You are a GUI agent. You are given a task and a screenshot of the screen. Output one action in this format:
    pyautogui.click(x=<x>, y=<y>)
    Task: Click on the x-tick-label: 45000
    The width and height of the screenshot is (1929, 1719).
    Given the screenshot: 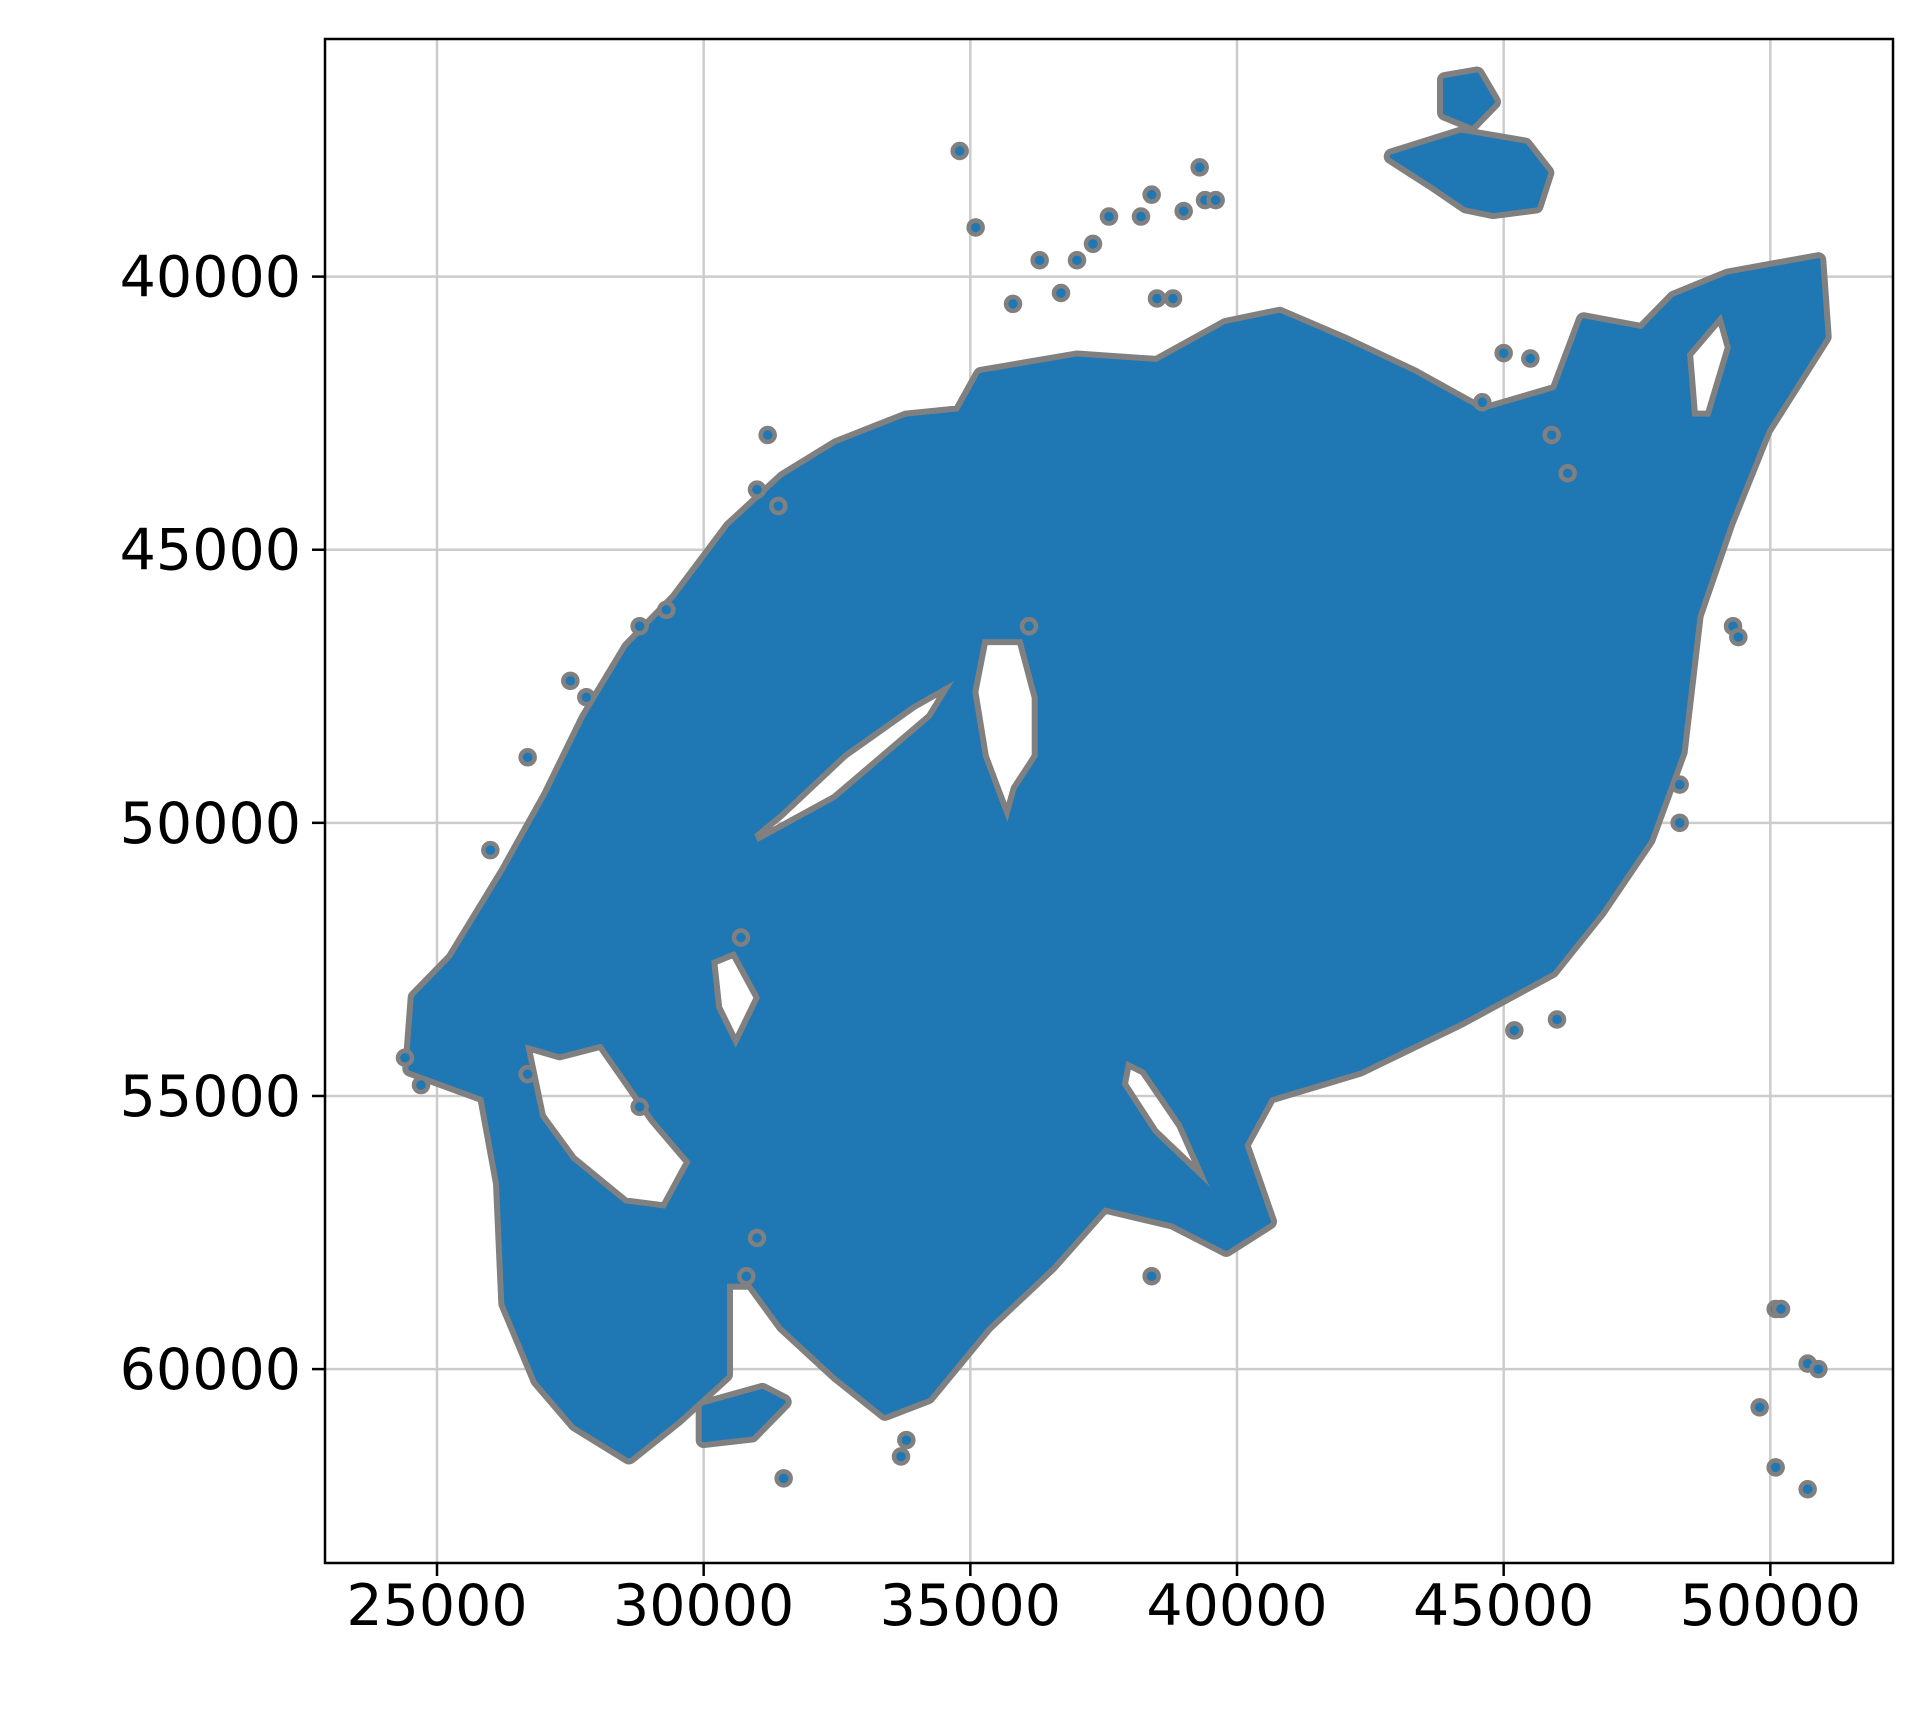 What is the action you would take?
    pyautogui.click(x=1503, y=1606)
    